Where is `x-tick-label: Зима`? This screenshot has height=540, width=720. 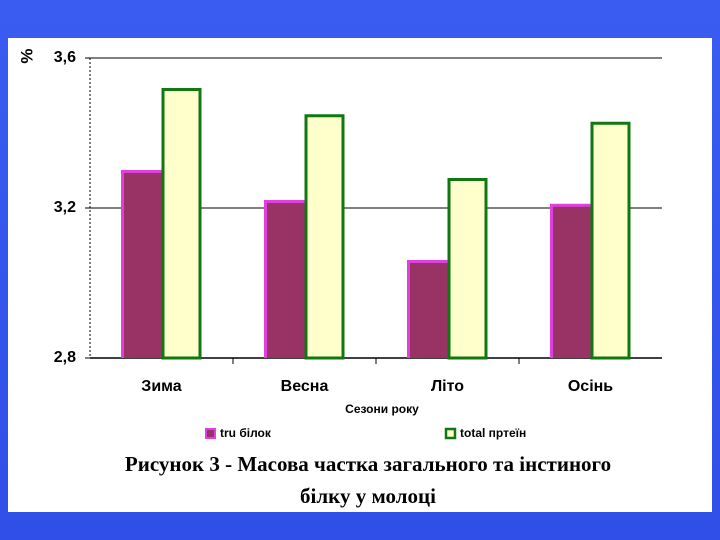 x-tick-label: Зима is located at coordinates (161, 386).